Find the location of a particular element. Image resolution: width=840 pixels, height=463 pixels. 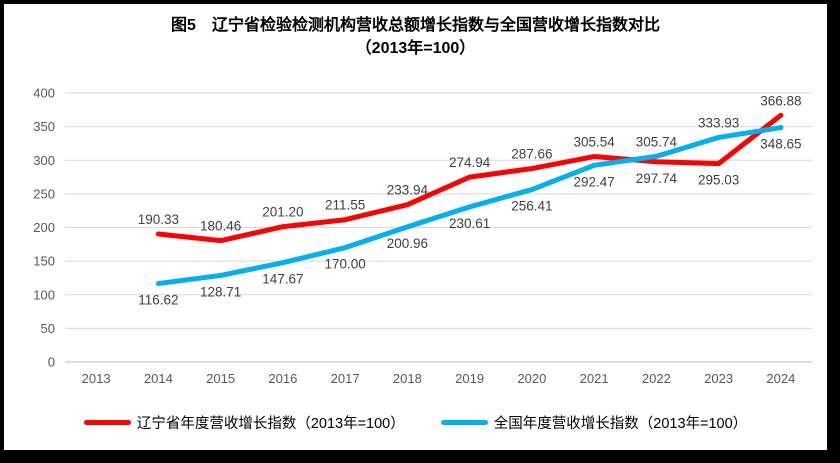

data-label: 333.93 is located at coordinates (718, 122).